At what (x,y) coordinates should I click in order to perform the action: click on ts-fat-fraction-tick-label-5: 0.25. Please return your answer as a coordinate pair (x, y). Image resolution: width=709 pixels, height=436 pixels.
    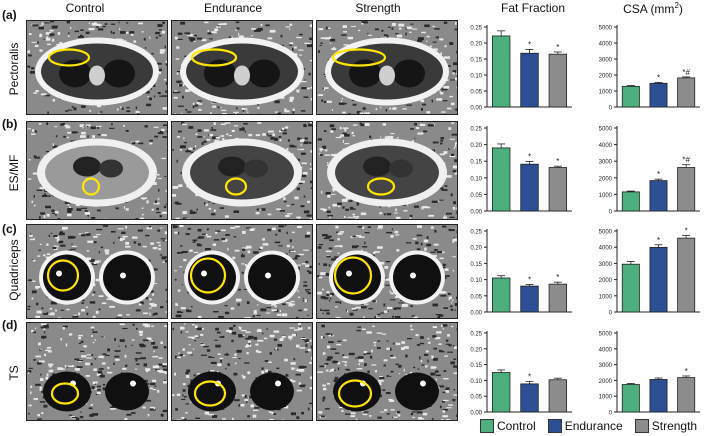
    Looking at the image, I should click on (476, 335).